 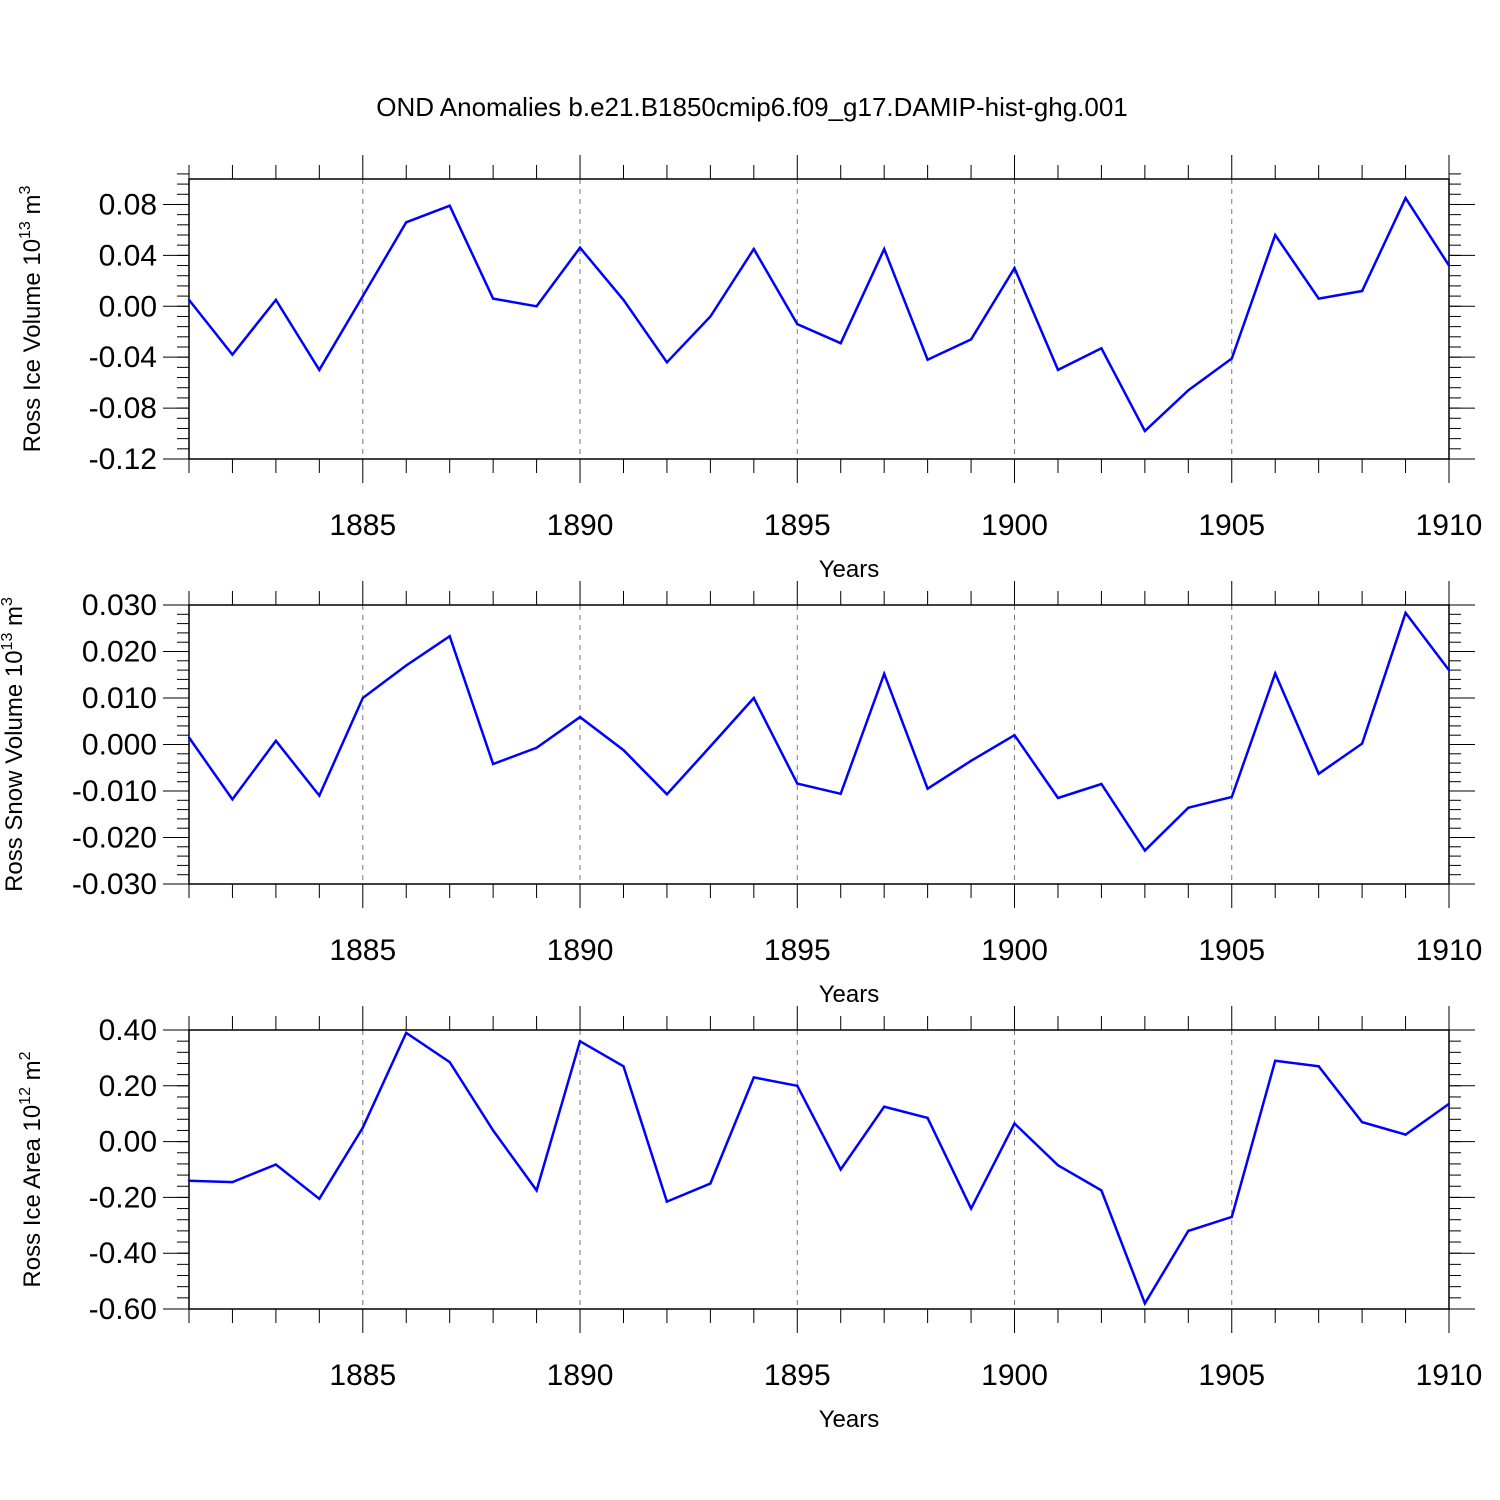 I want to click on y-axis-label-main: Ross Ice Volume 10, so click(x=32, y=345).